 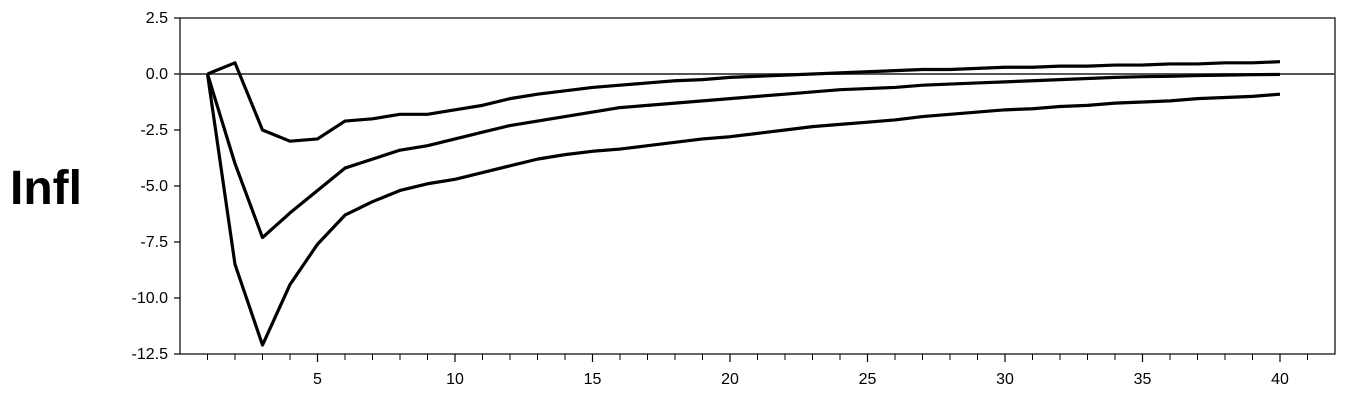 I want to click on x-tick-label: 10, so click(x=455, y=379).